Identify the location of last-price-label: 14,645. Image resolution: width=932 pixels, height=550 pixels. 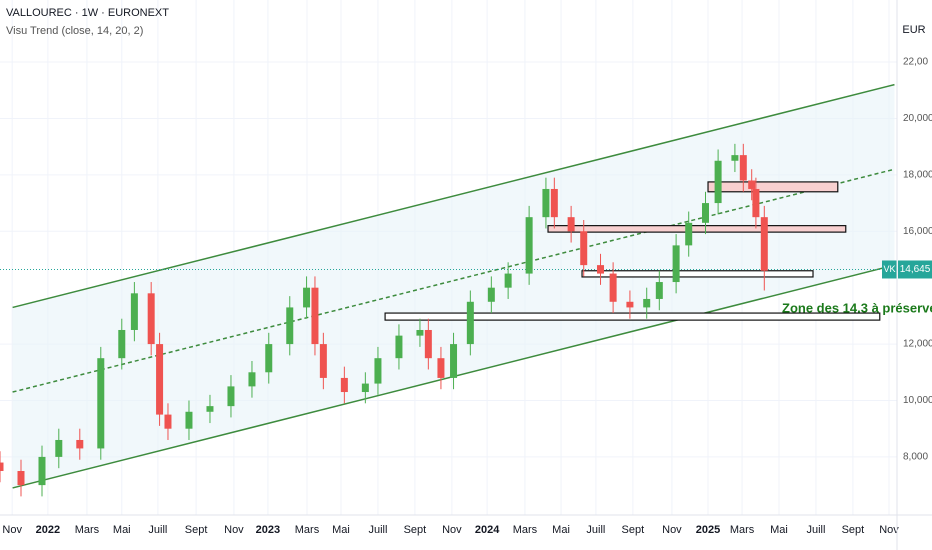
(915, 269).